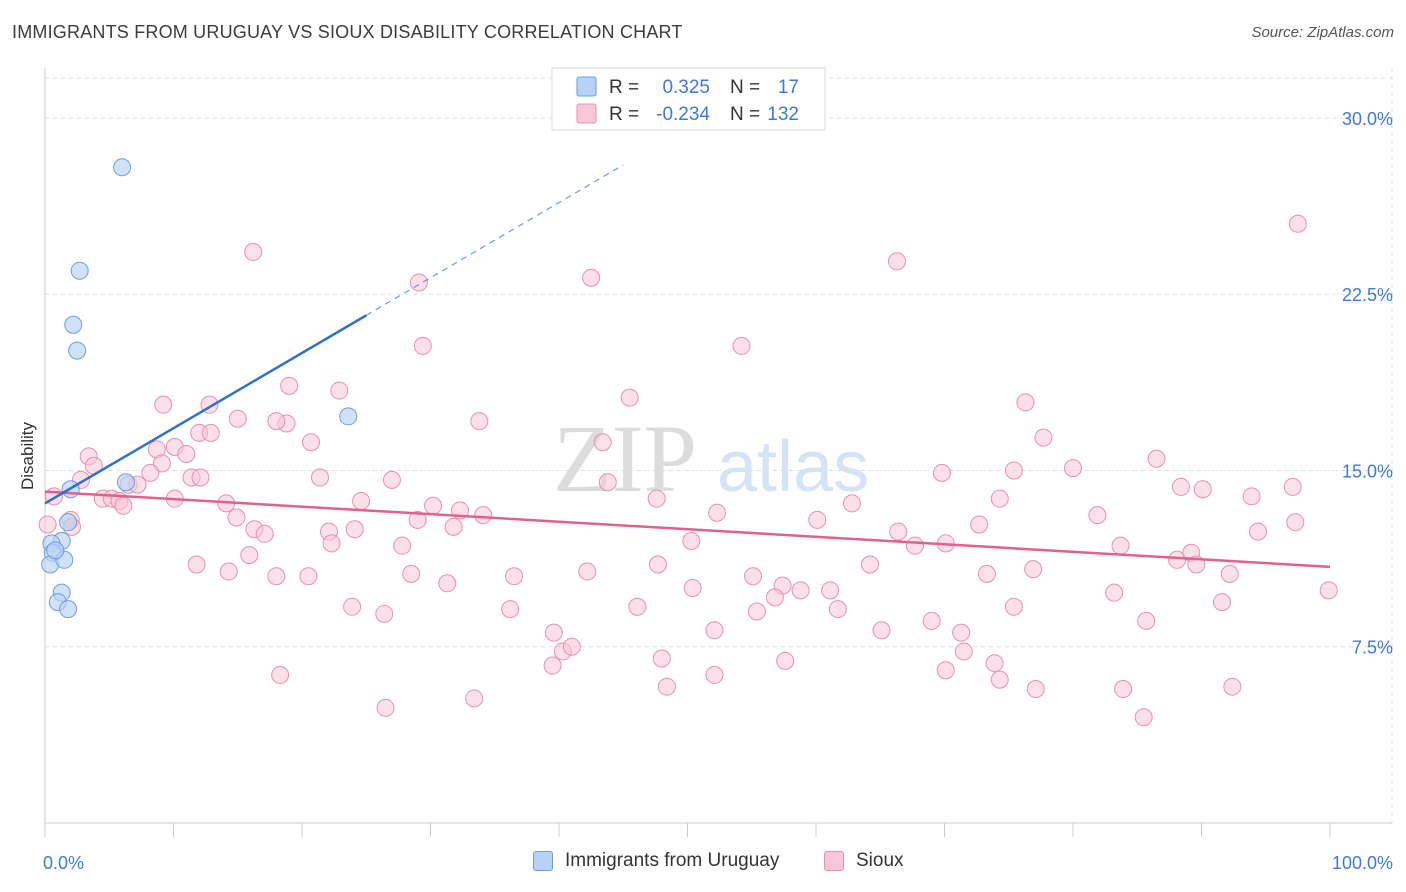 Image resolution: width=1406 pixels, height=892 pixels. Describe the element at coordinates (688, 99) in the screenshot. I see `stats-legend: R = 0.325 N = 17 R = -0.234 N = 132` at that location.